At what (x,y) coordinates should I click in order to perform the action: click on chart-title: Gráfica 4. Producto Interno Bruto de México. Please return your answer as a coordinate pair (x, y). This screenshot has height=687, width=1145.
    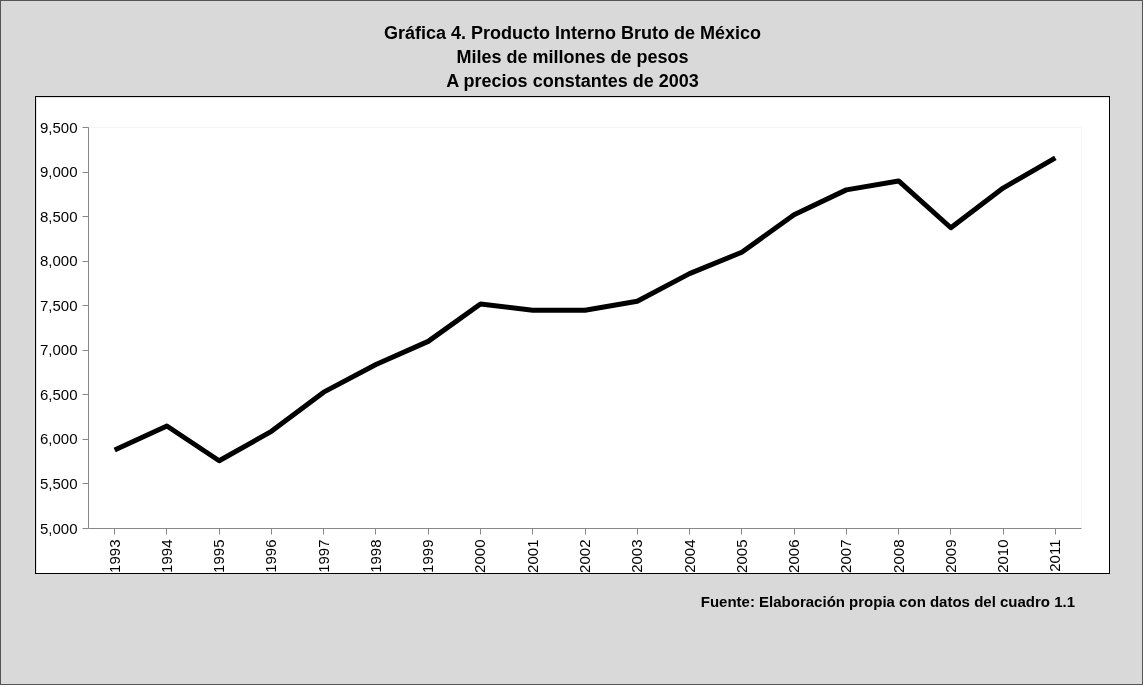
    Looking at the image, I should click on (572, 33).